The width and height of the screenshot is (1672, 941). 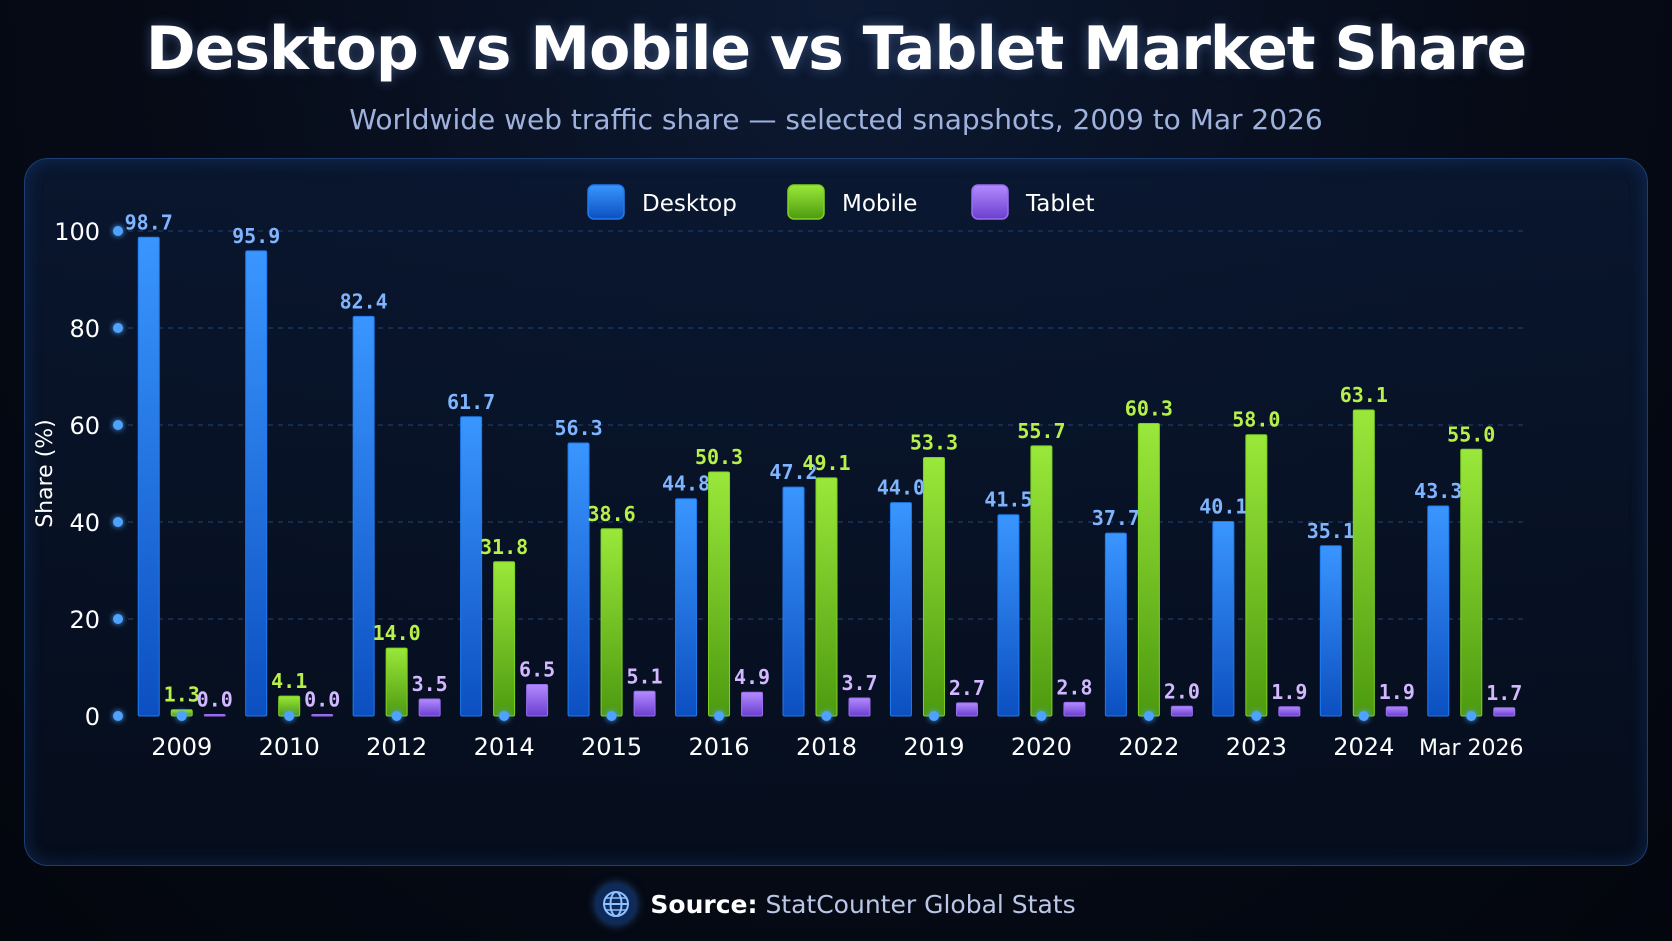 What do you see at coordinates (1471, 748) in the screenshot?
I see `x-tick-label: Mar 2026` at bounding box center [1471, 748].